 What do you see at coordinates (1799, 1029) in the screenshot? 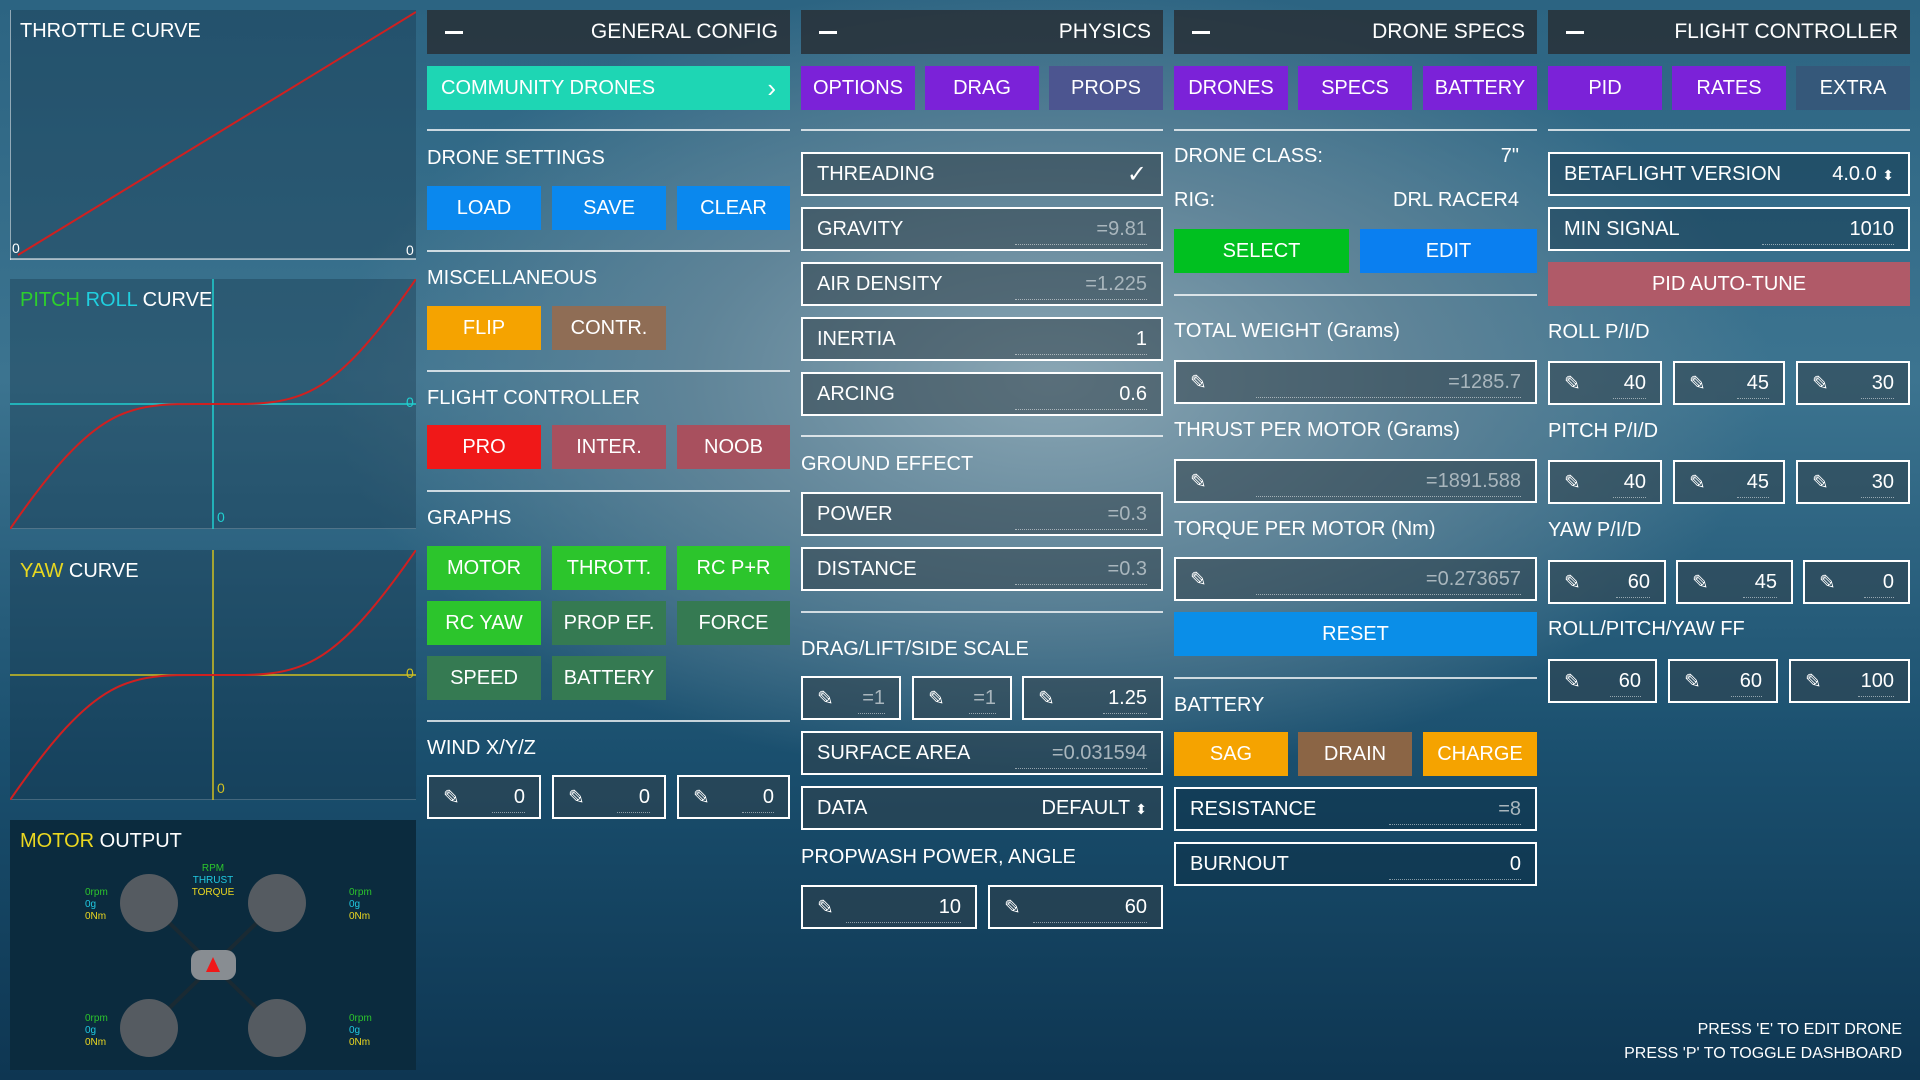
I see `hint-edit-drone: PRESS 'E' TO EDIT DRONE` at bounding box center [1799, 1029].